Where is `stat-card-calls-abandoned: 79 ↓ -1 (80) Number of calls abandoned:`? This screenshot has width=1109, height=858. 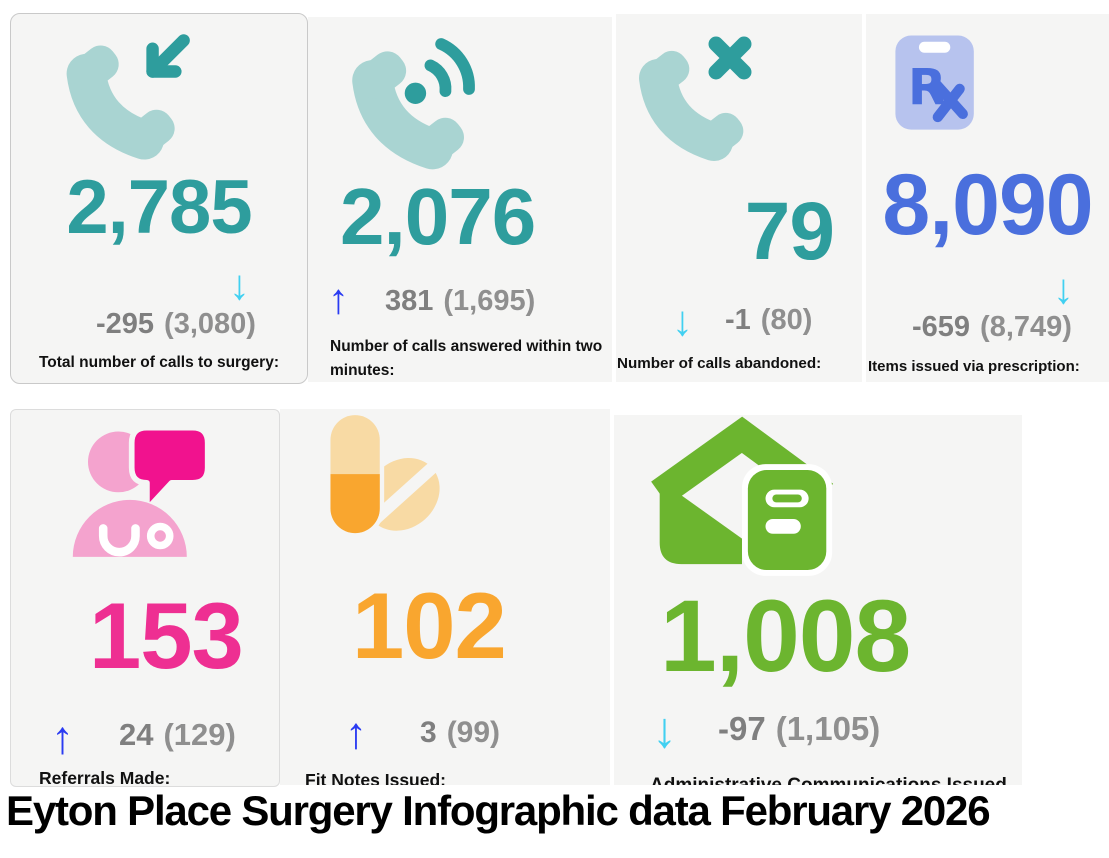 stat-card-calls-abandoned: 79 ↓ -1 (80) Number of calls abandoned: is located at coordinates (739, 198).